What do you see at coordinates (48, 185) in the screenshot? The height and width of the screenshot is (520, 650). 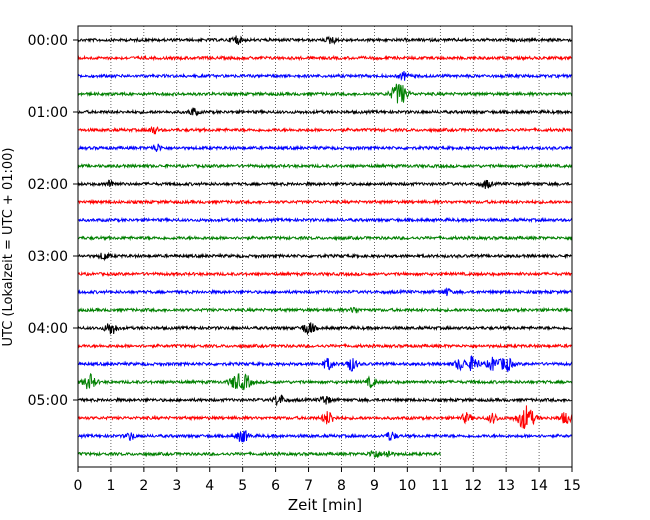 I see `y-tick-label: 02:00` at bounding box center [48, 185].